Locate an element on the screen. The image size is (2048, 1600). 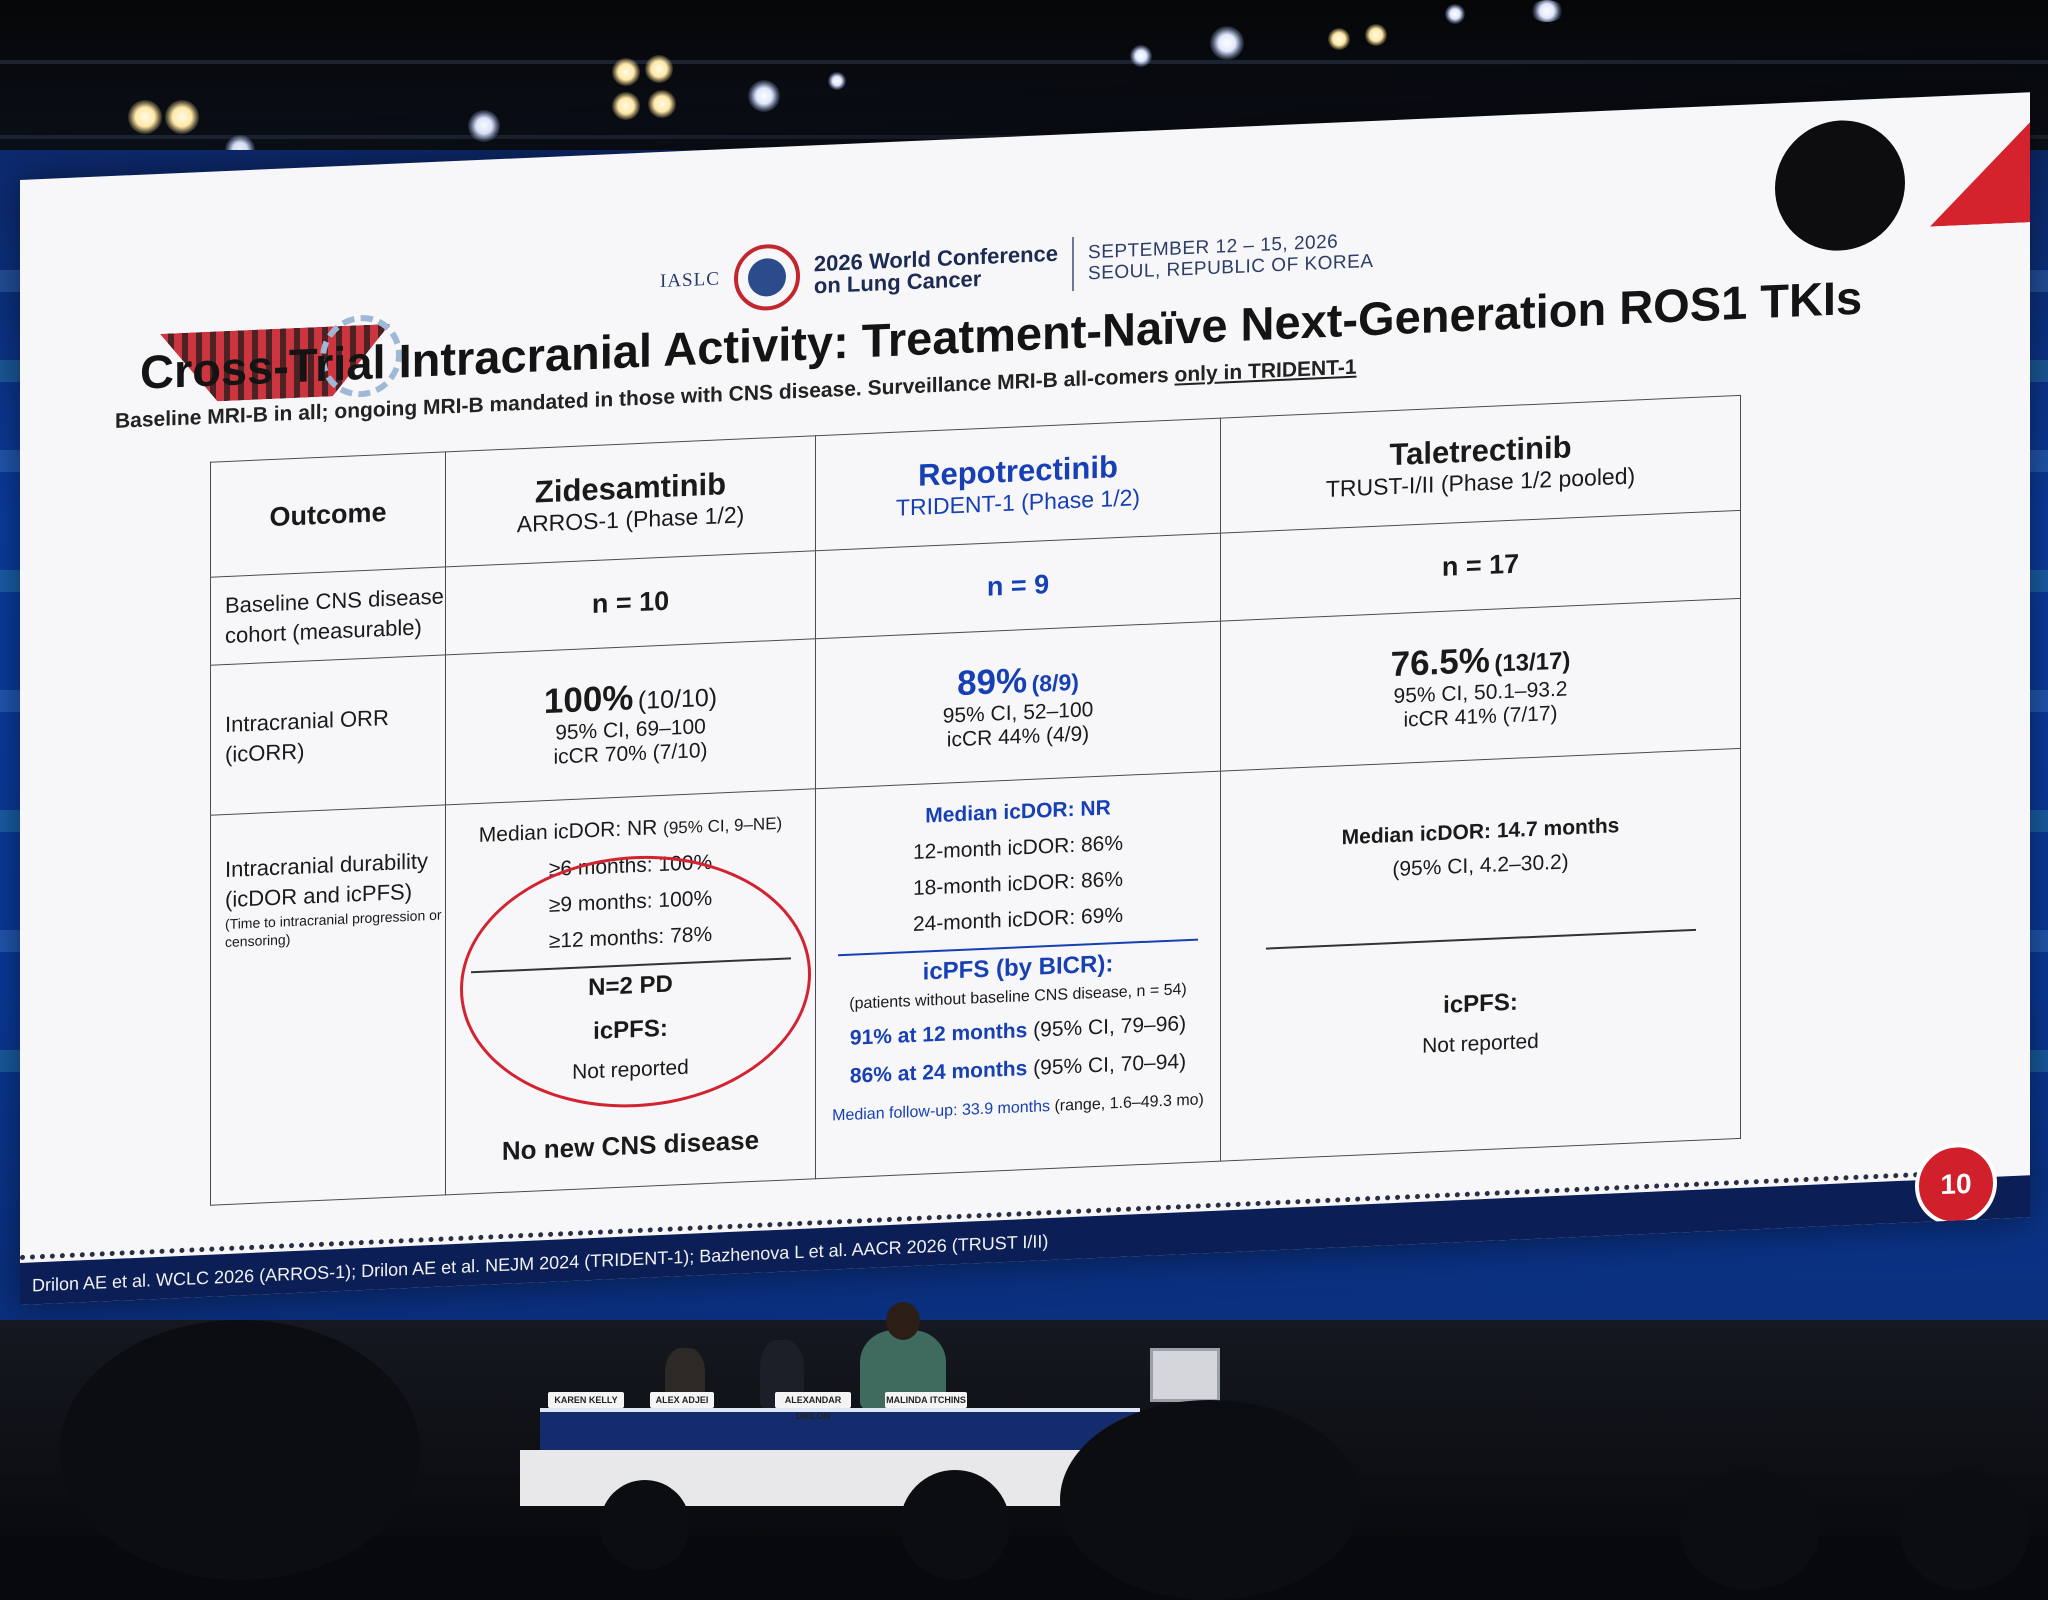
orr-frac-3: (13/17) is located at coordinates (1532, 662).